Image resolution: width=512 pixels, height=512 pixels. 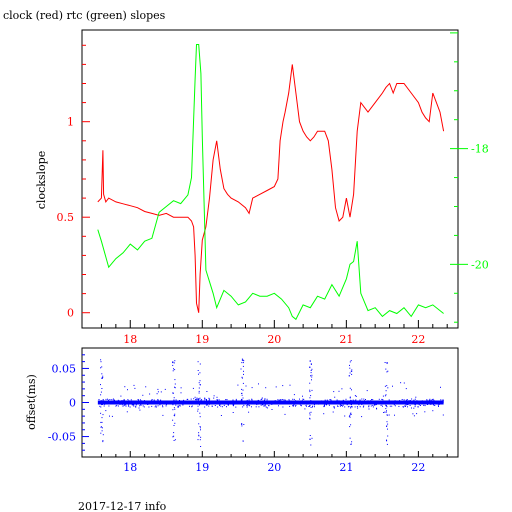 What do you see at coordinates (480, 149) in the screenshot?
I see `slope-y2-tick-label: -18` at bounding box center [480, 149].